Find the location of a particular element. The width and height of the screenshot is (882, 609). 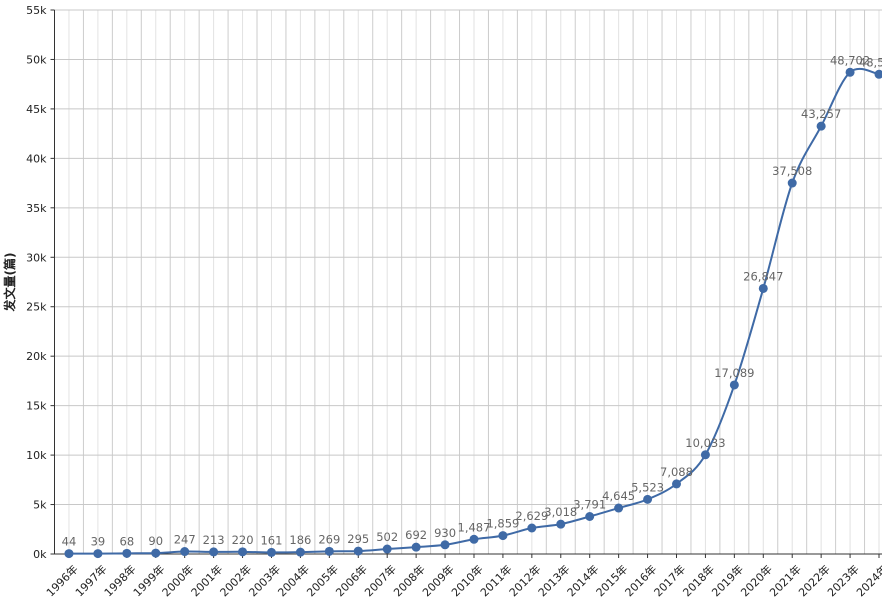

value-label: 68 is located at coordinates (127, 541).